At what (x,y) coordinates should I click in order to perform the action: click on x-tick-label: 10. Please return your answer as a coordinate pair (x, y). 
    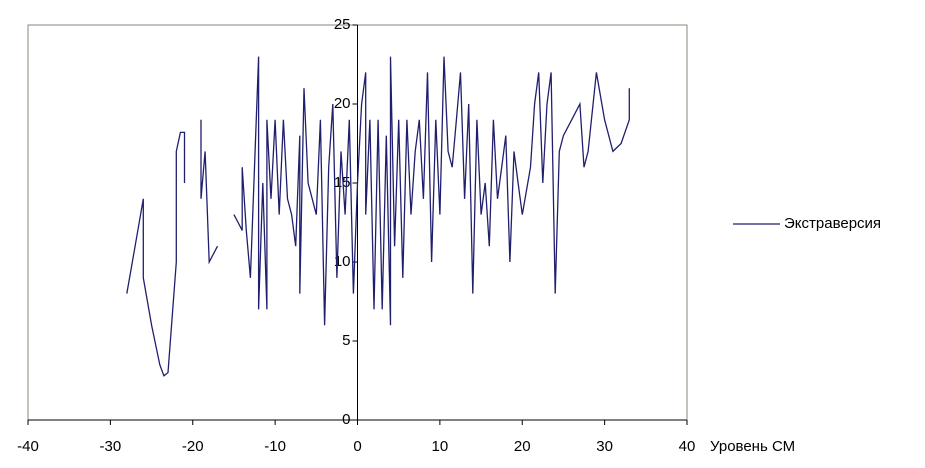
    Looking at the image, I should click on (440, 446).